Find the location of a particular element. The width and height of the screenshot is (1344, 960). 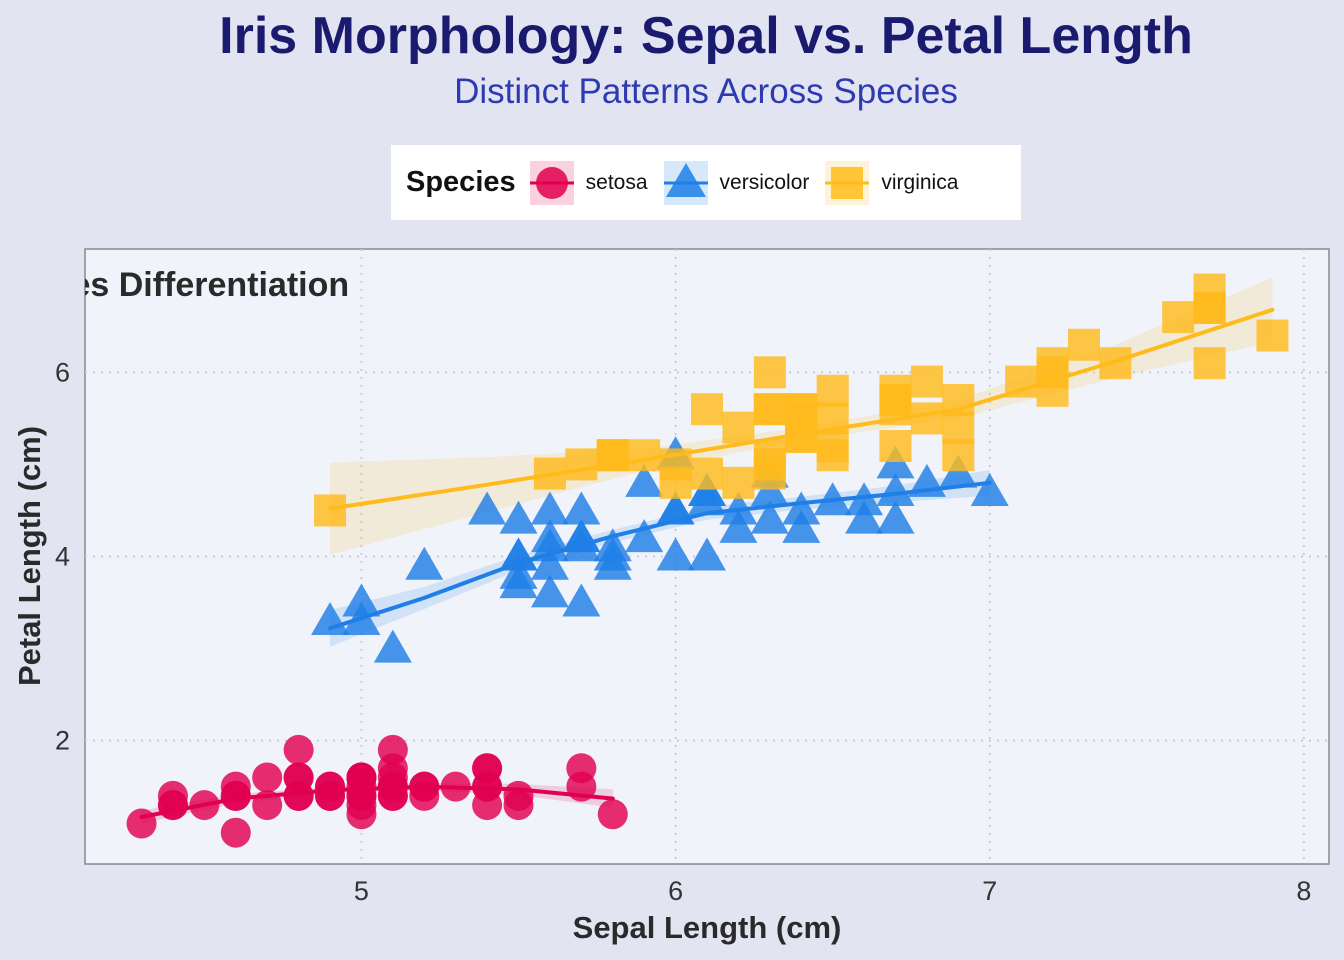

y-tick-label: 2 is located at coordinates (62, 741).